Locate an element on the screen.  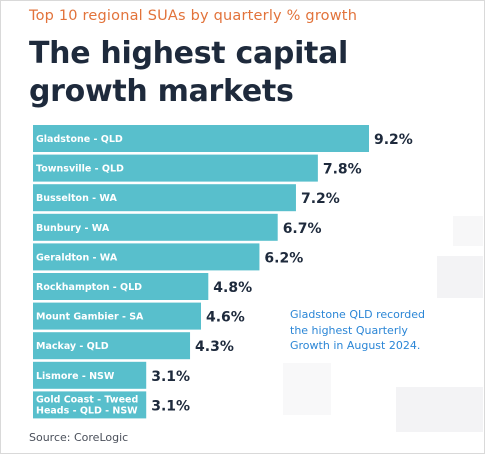
bar-category-label: Gold Coast - Tweed Heads - QLD - NSW is located at coordinates (87, 405).